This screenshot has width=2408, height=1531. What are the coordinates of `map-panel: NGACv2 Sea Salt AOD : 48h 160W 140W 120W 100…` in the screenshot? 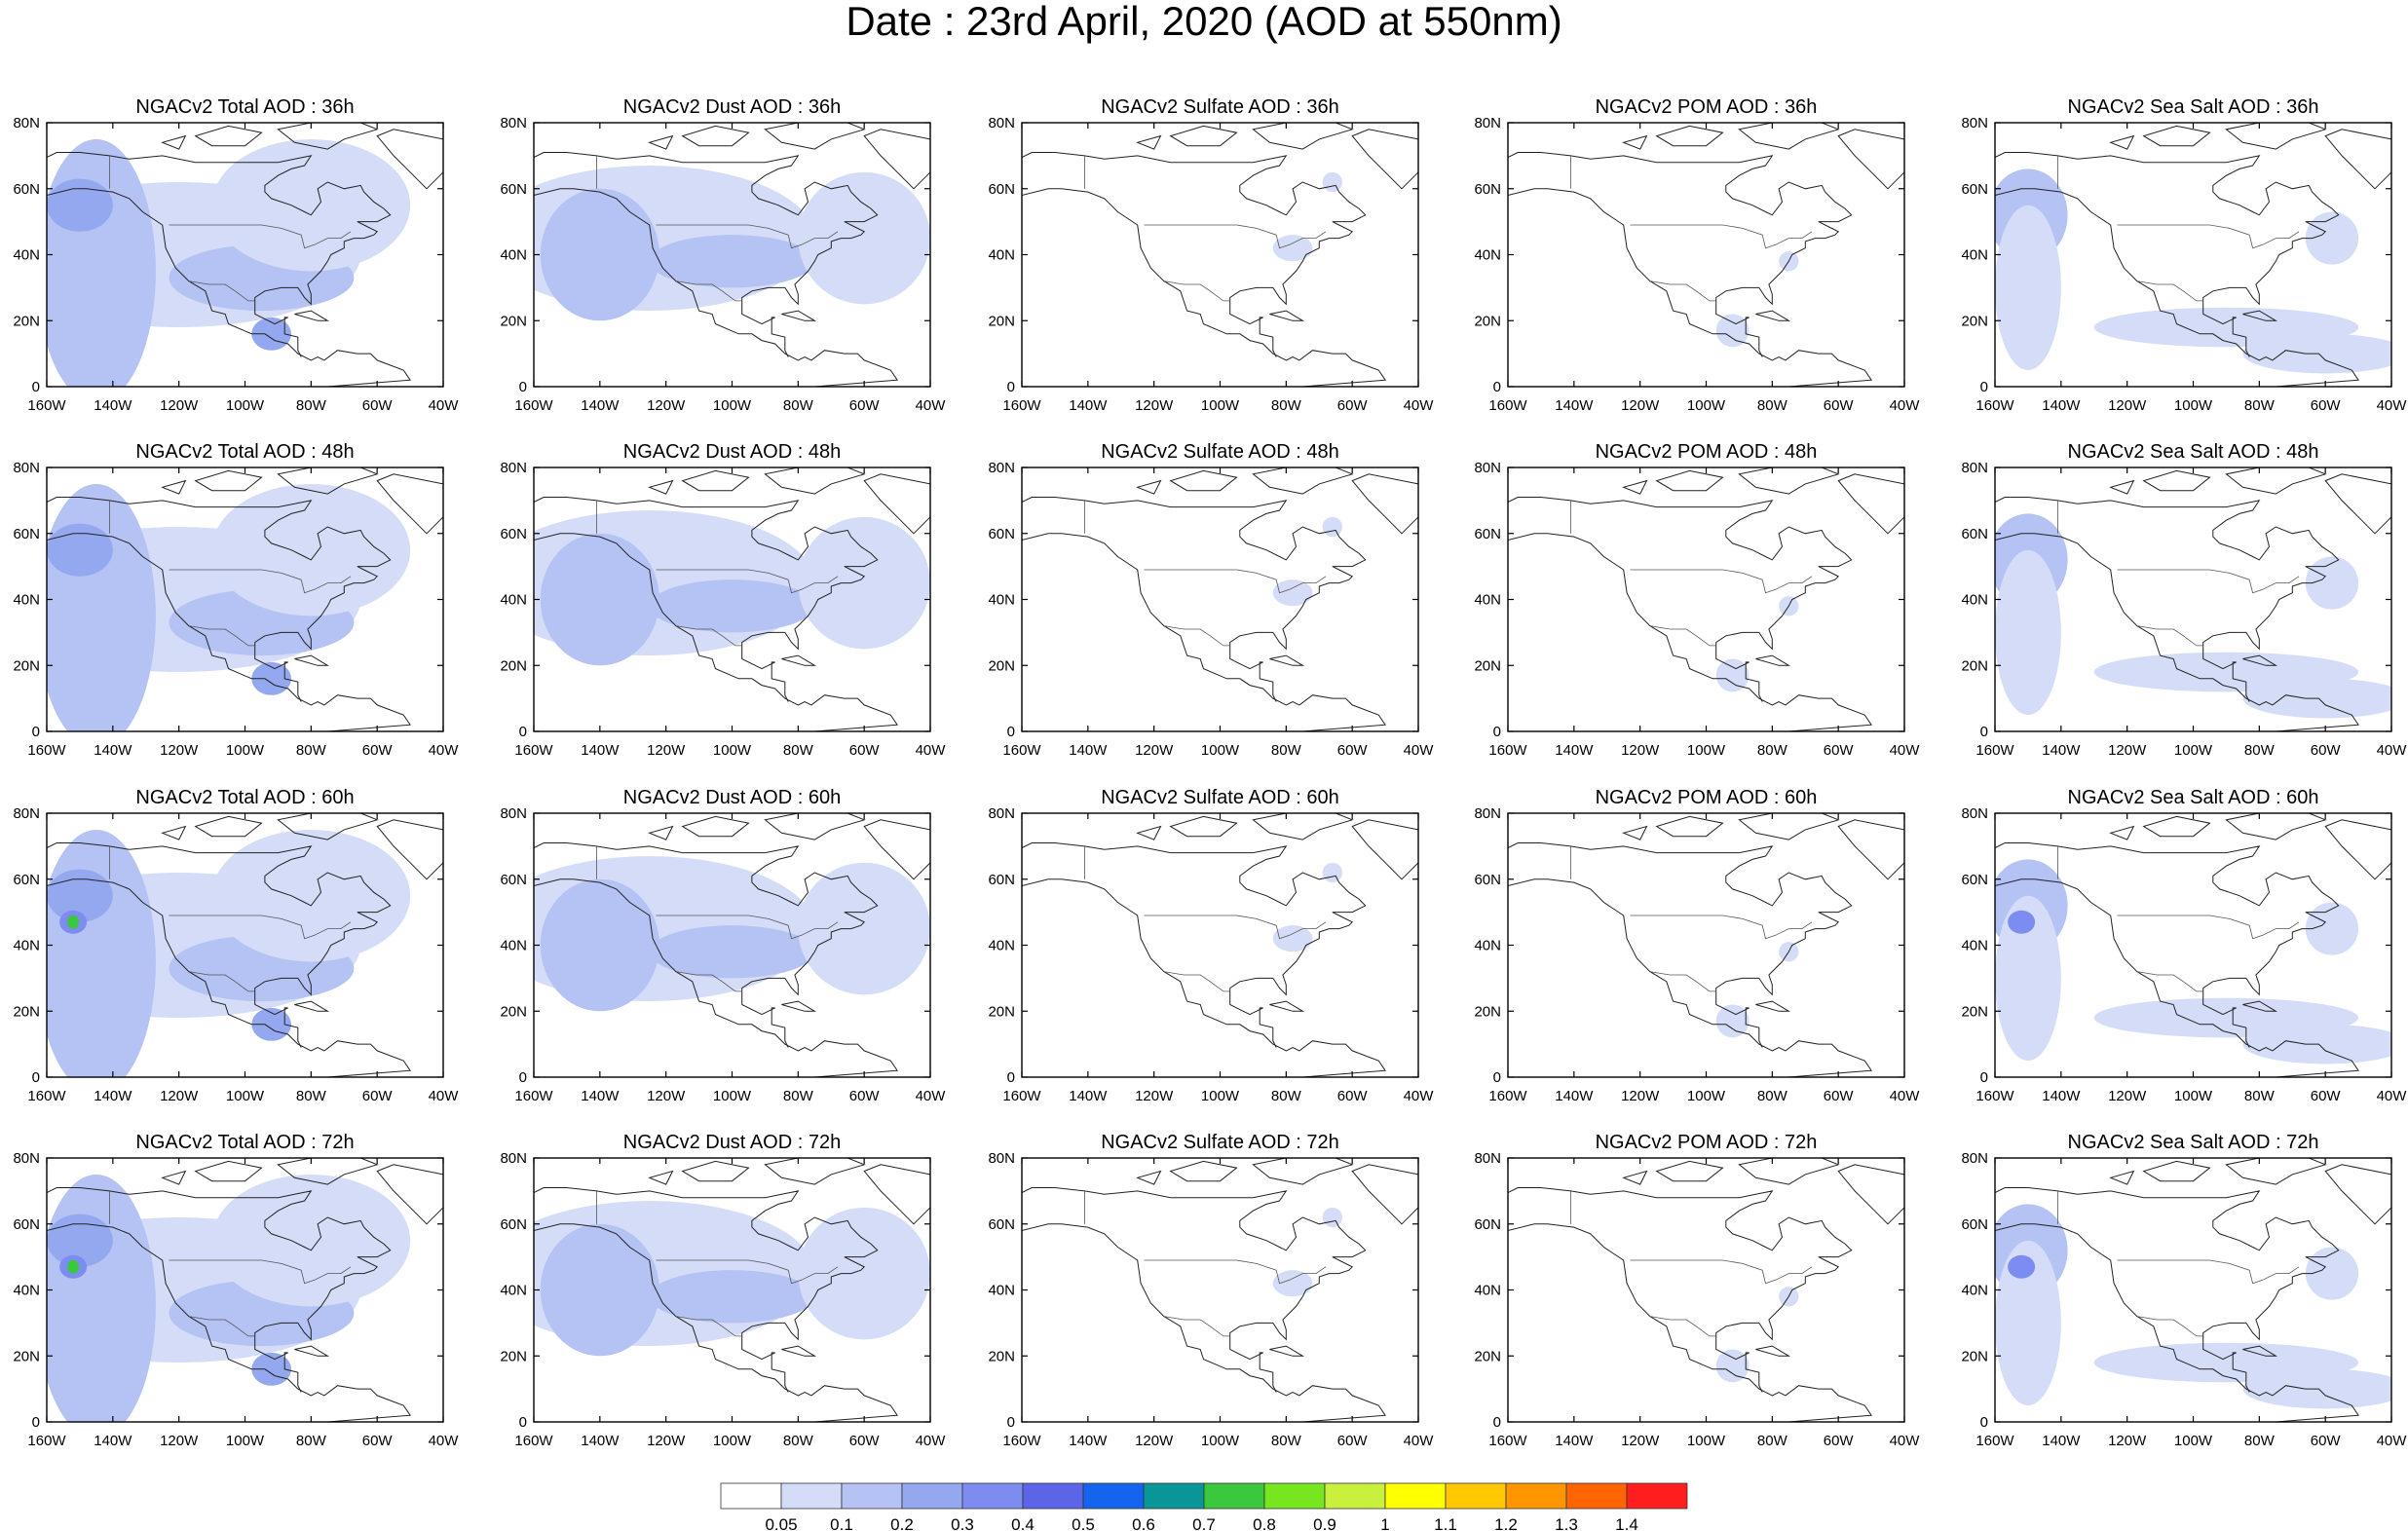 It's located at (2184, 600).